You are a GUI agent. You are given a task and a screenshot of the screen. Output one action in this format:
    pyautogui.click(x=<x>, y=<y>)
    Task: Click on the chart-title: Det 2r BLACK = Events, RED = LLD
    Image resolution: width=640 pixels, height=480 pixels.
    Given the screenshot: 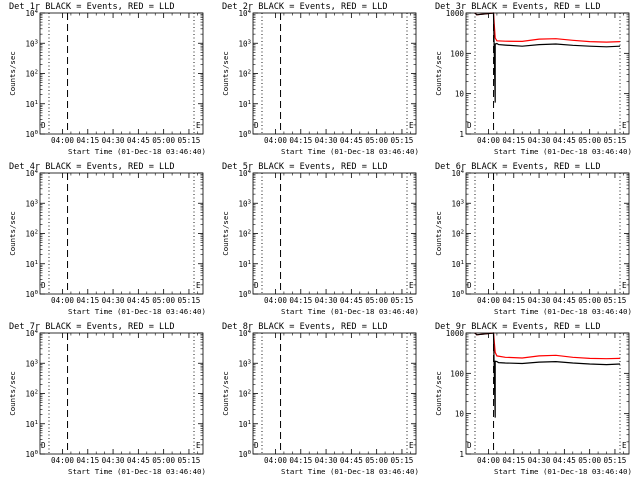 What is the action you would take?
    pyautogui.click(x=305, y=7)
    